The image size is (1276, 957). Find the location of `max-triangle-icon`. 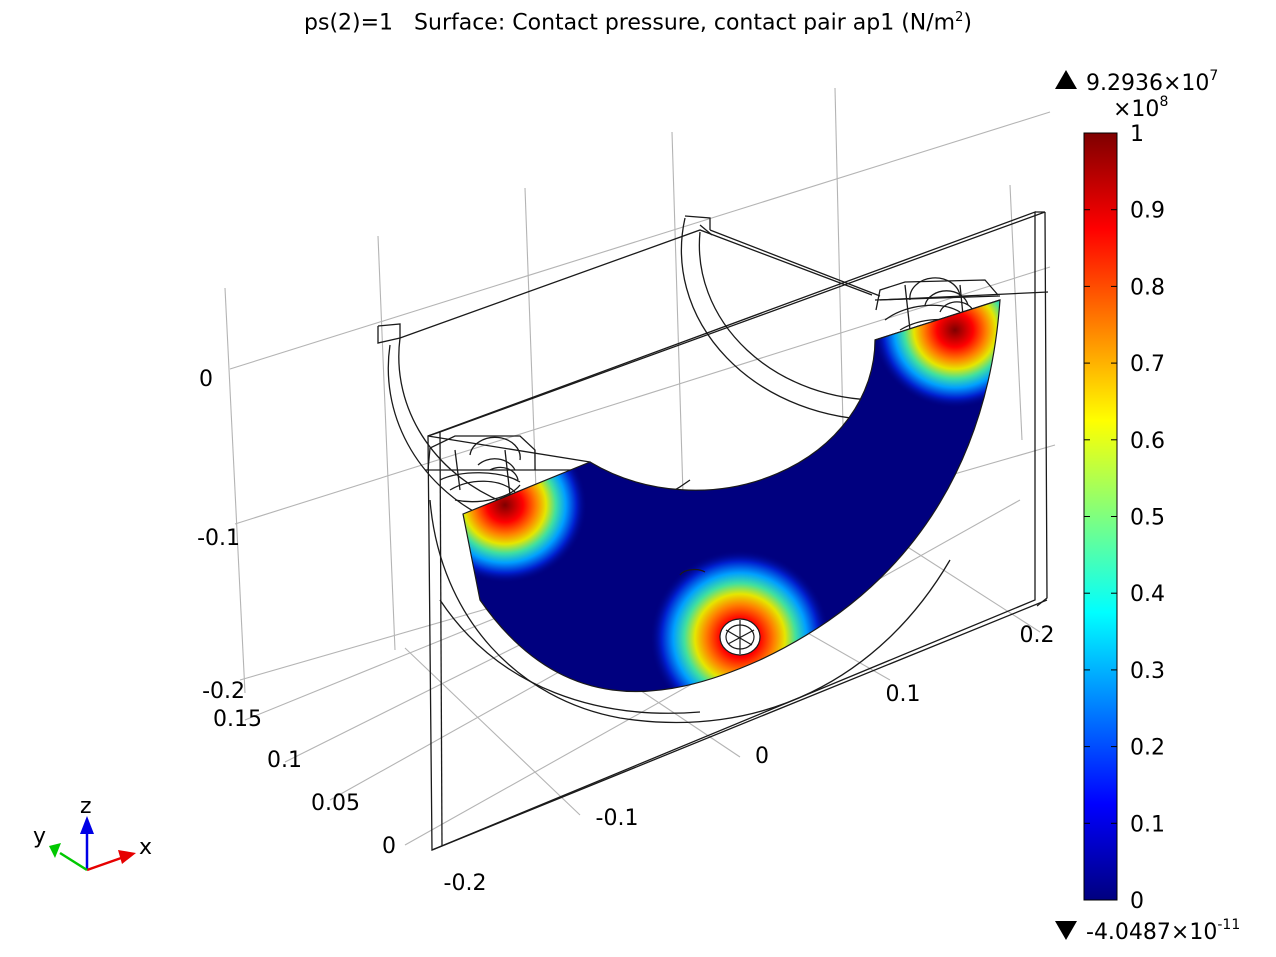

max-triangle-icon is located at coordinates (1066, 79).